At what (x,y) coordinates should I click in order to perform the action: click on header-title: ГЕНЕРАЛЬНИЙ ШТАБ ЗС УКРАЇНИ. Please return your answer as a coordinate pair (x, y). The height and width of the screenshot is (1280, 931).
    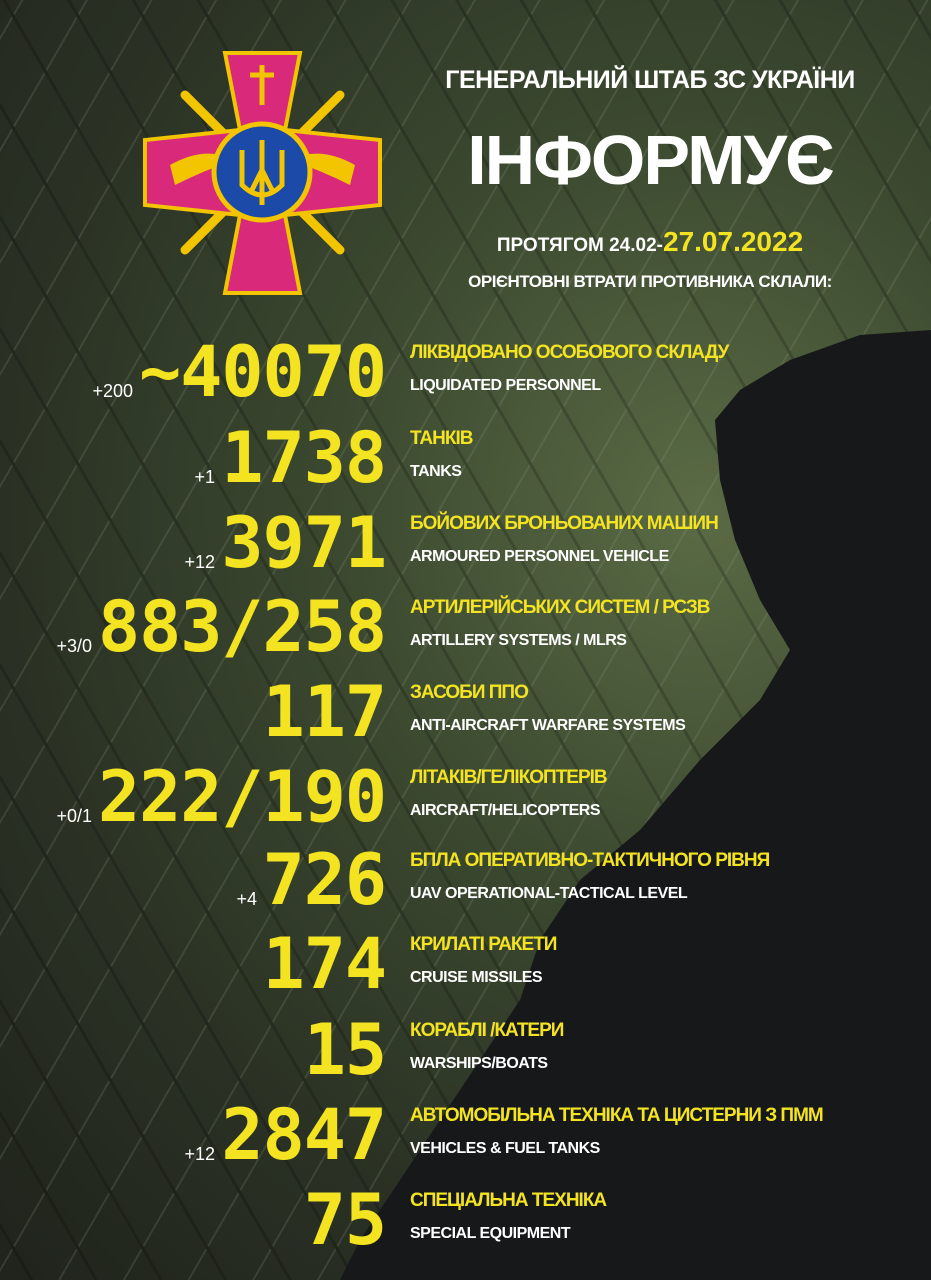
    Looking at the image, I should click on (650, 80).